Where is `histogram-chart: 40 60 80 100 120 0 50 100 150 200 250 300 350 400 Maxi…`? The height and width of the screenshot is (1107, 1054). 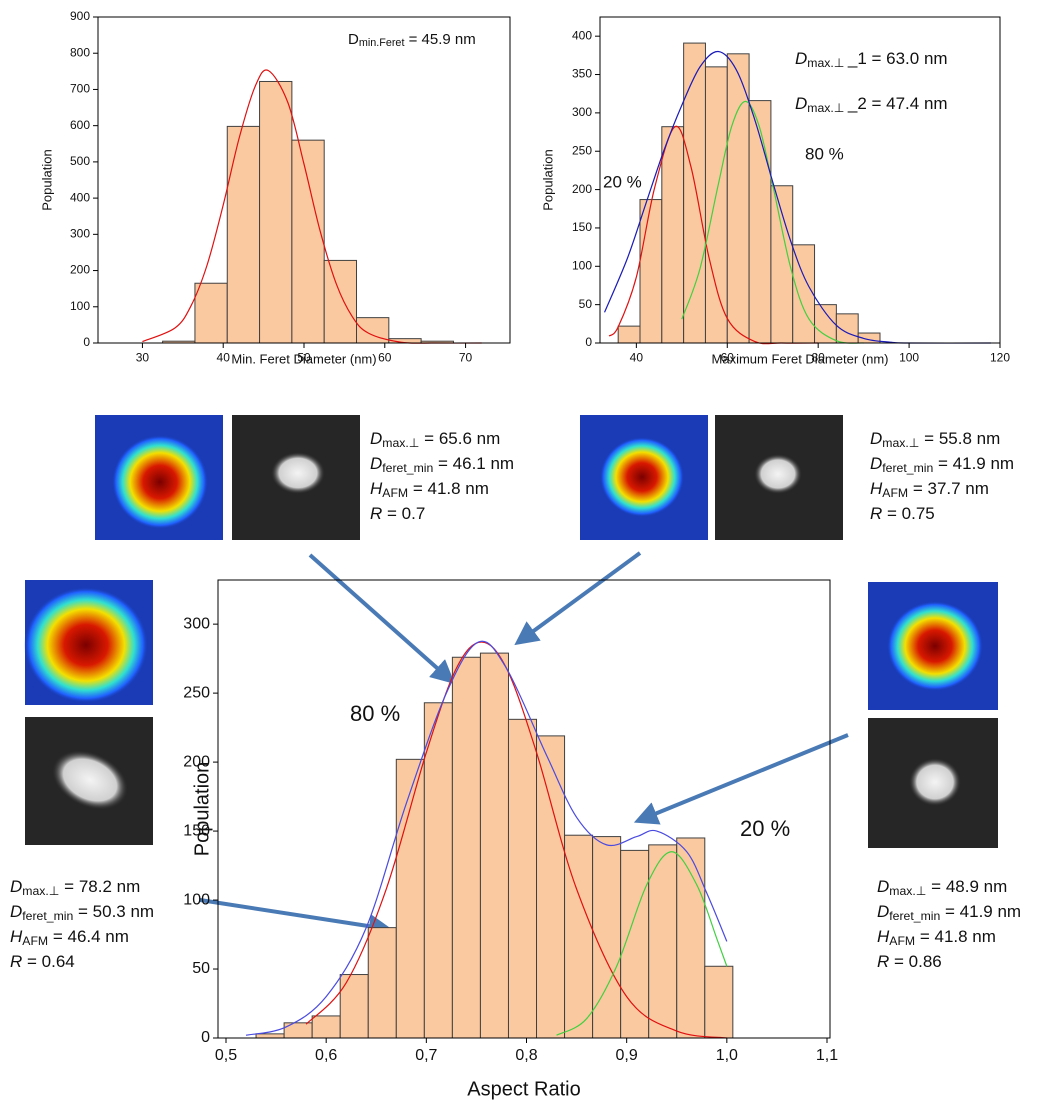
histogram-chart: 40 60 80 100 120 0 50 100 150 200 250 300 350 400 Maxi… is located at coordinates (775, 191).